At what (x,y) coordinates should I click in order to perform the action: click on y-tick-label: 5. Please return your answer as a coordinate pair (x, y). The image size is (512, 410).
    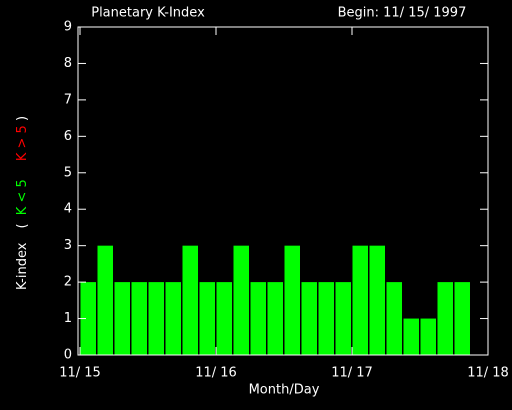
    Looking at the image, I should click on (68, 172).